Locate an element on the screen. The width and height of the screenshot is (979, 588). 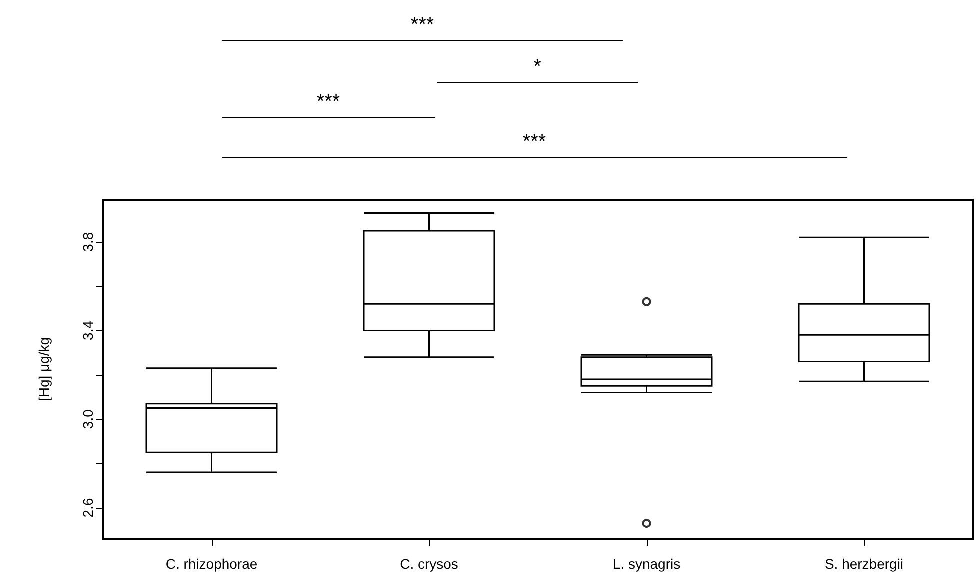
y-tick-label: 3.8 is located at coordinates (88, 242).